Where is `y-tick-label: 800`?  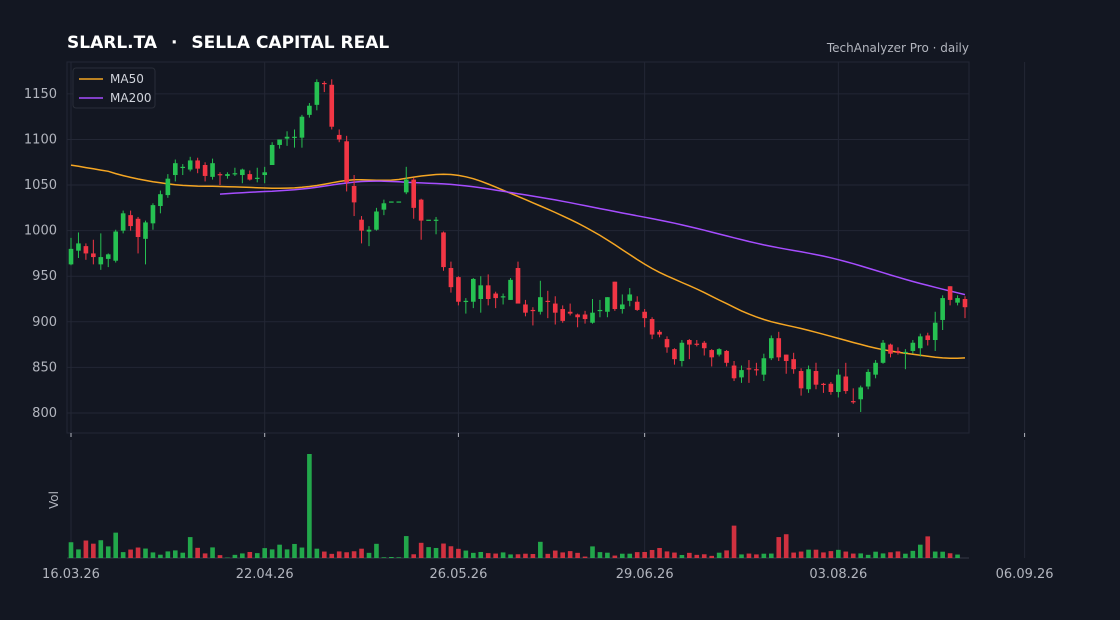 y-tick-label: 800 is located at coordinates (44, 413).